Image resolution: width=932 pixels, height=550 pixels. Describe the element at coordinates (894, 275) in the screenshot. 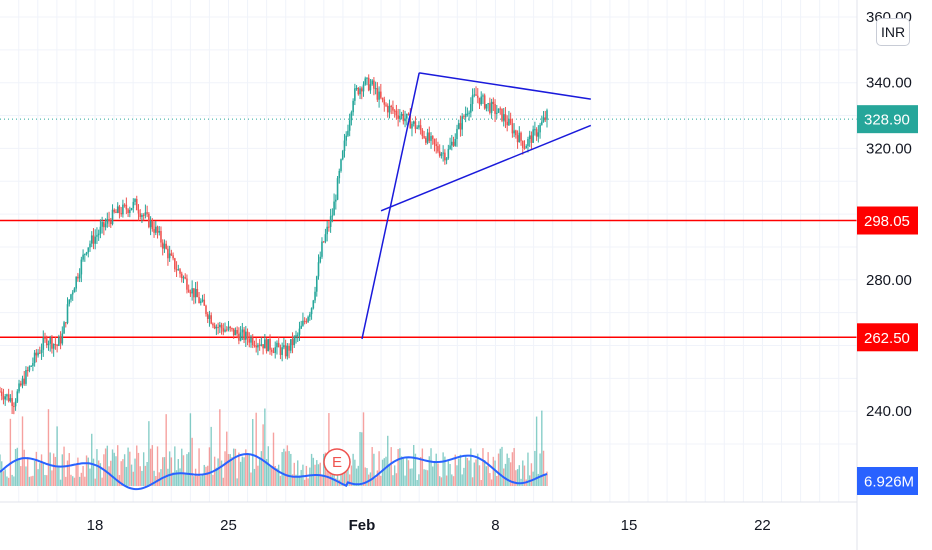

I see `price-axis` at that location.